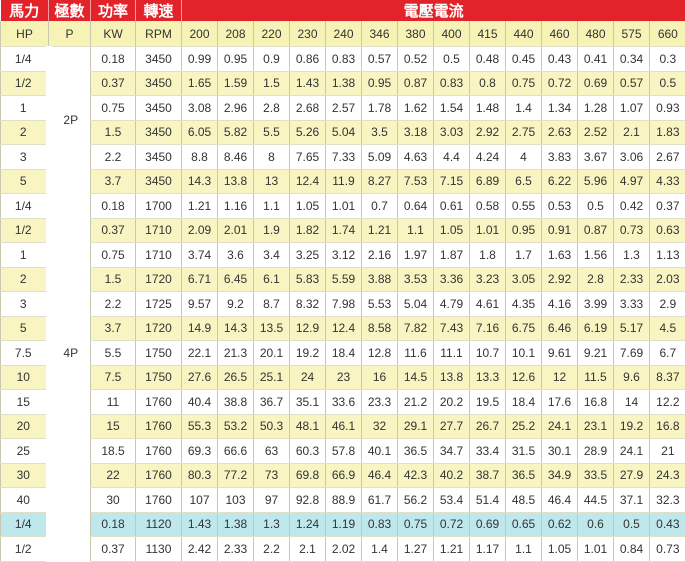  Describe the element at coordinates (524, 353) in the screenshot. I see `current-cell: 10.1` at that location.